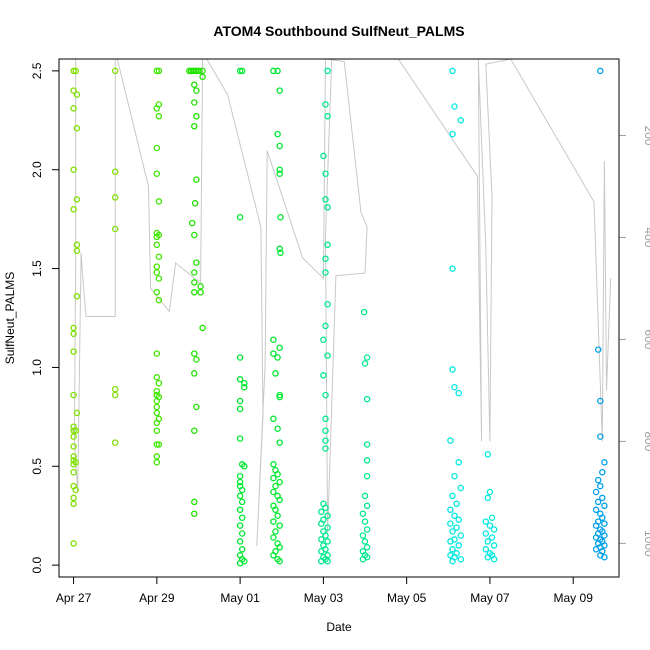  Describe the element at coordinates (339, 627) in the screenshot. I see `x-axis-label: Date` at that location.